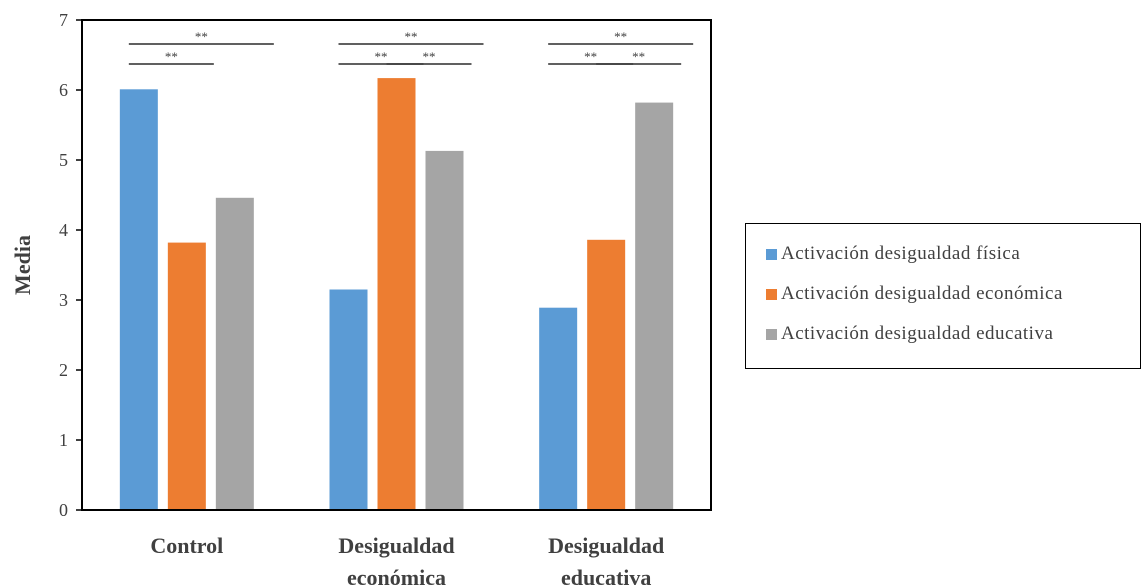  What do you see at coordinates (63, 370) in the screenshot?
I see `y-tick-label: 2` at bounding box center [63, 370].